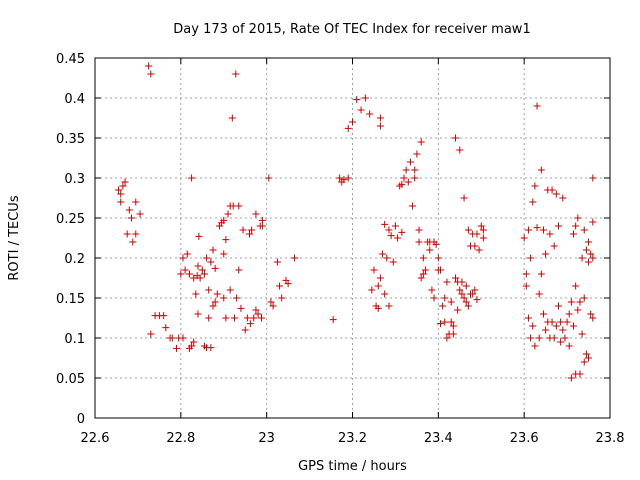  Describe the element at coordinates (70, 379) in the screenshot. I see `y-tick-label: 0.05` at that location.